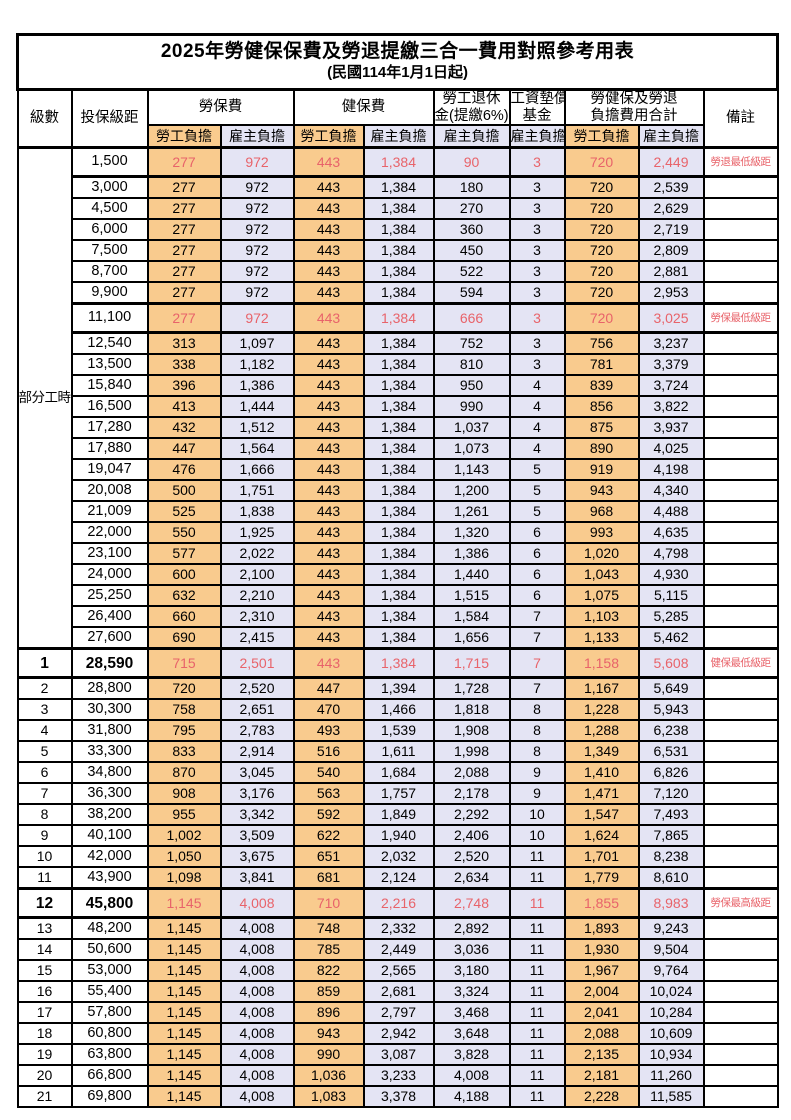 Image resolution: width=791 pixels, height=1120 pixels. Describe the element at coordinates (328, 710) in the screenshot. I see `value-cell: 470` at that location.